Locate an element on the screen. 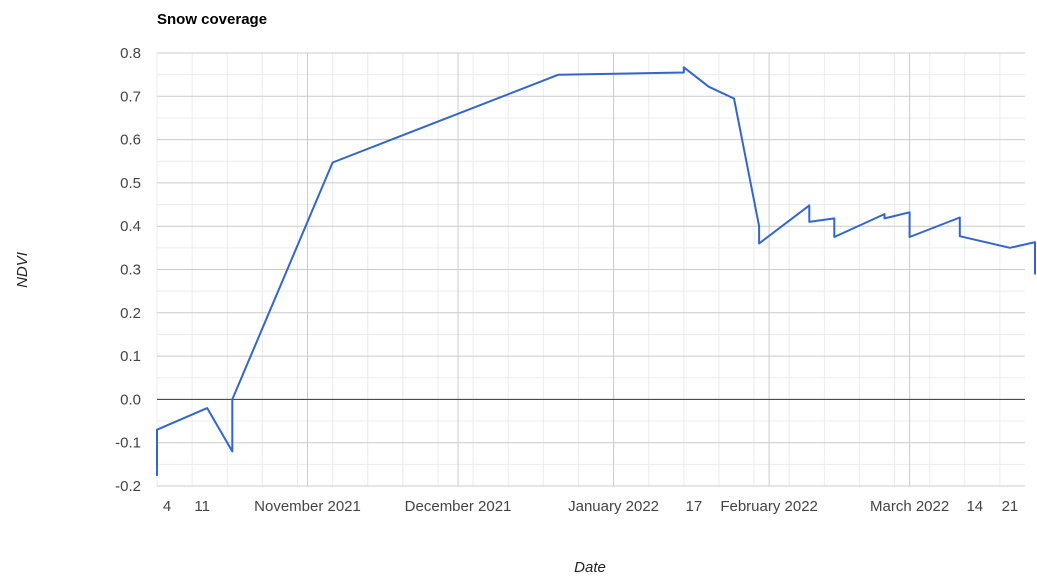 This screenshot has width=1037, height=586. x-tick-label: March 2022 is located at coordinates (909, 506).